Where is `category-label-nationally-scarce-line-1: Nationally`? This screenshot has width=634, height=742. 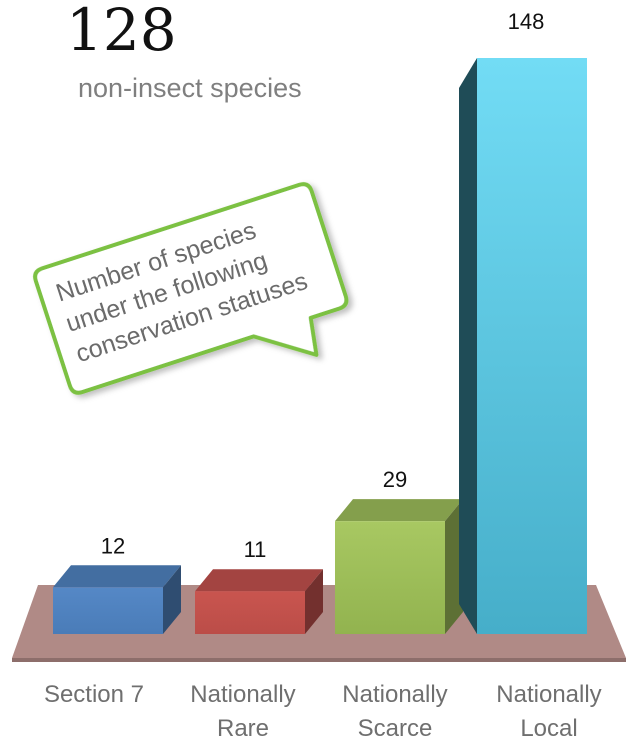 category-label-nationally-scarce-line-1: Nationally is located at coordinates (394, 694).